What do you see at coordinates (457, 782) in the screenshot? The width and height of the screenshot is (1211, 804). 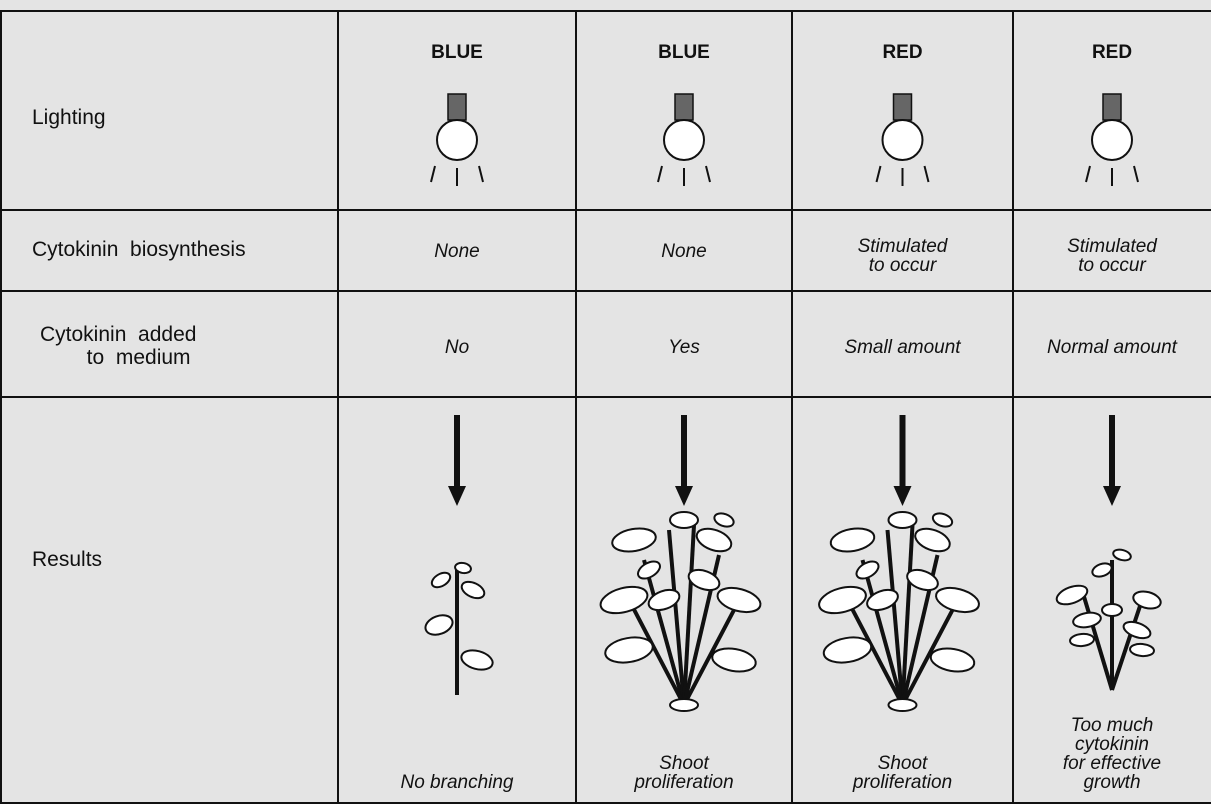 I see `result-caption: No branching` at bounding box center [457, 782].